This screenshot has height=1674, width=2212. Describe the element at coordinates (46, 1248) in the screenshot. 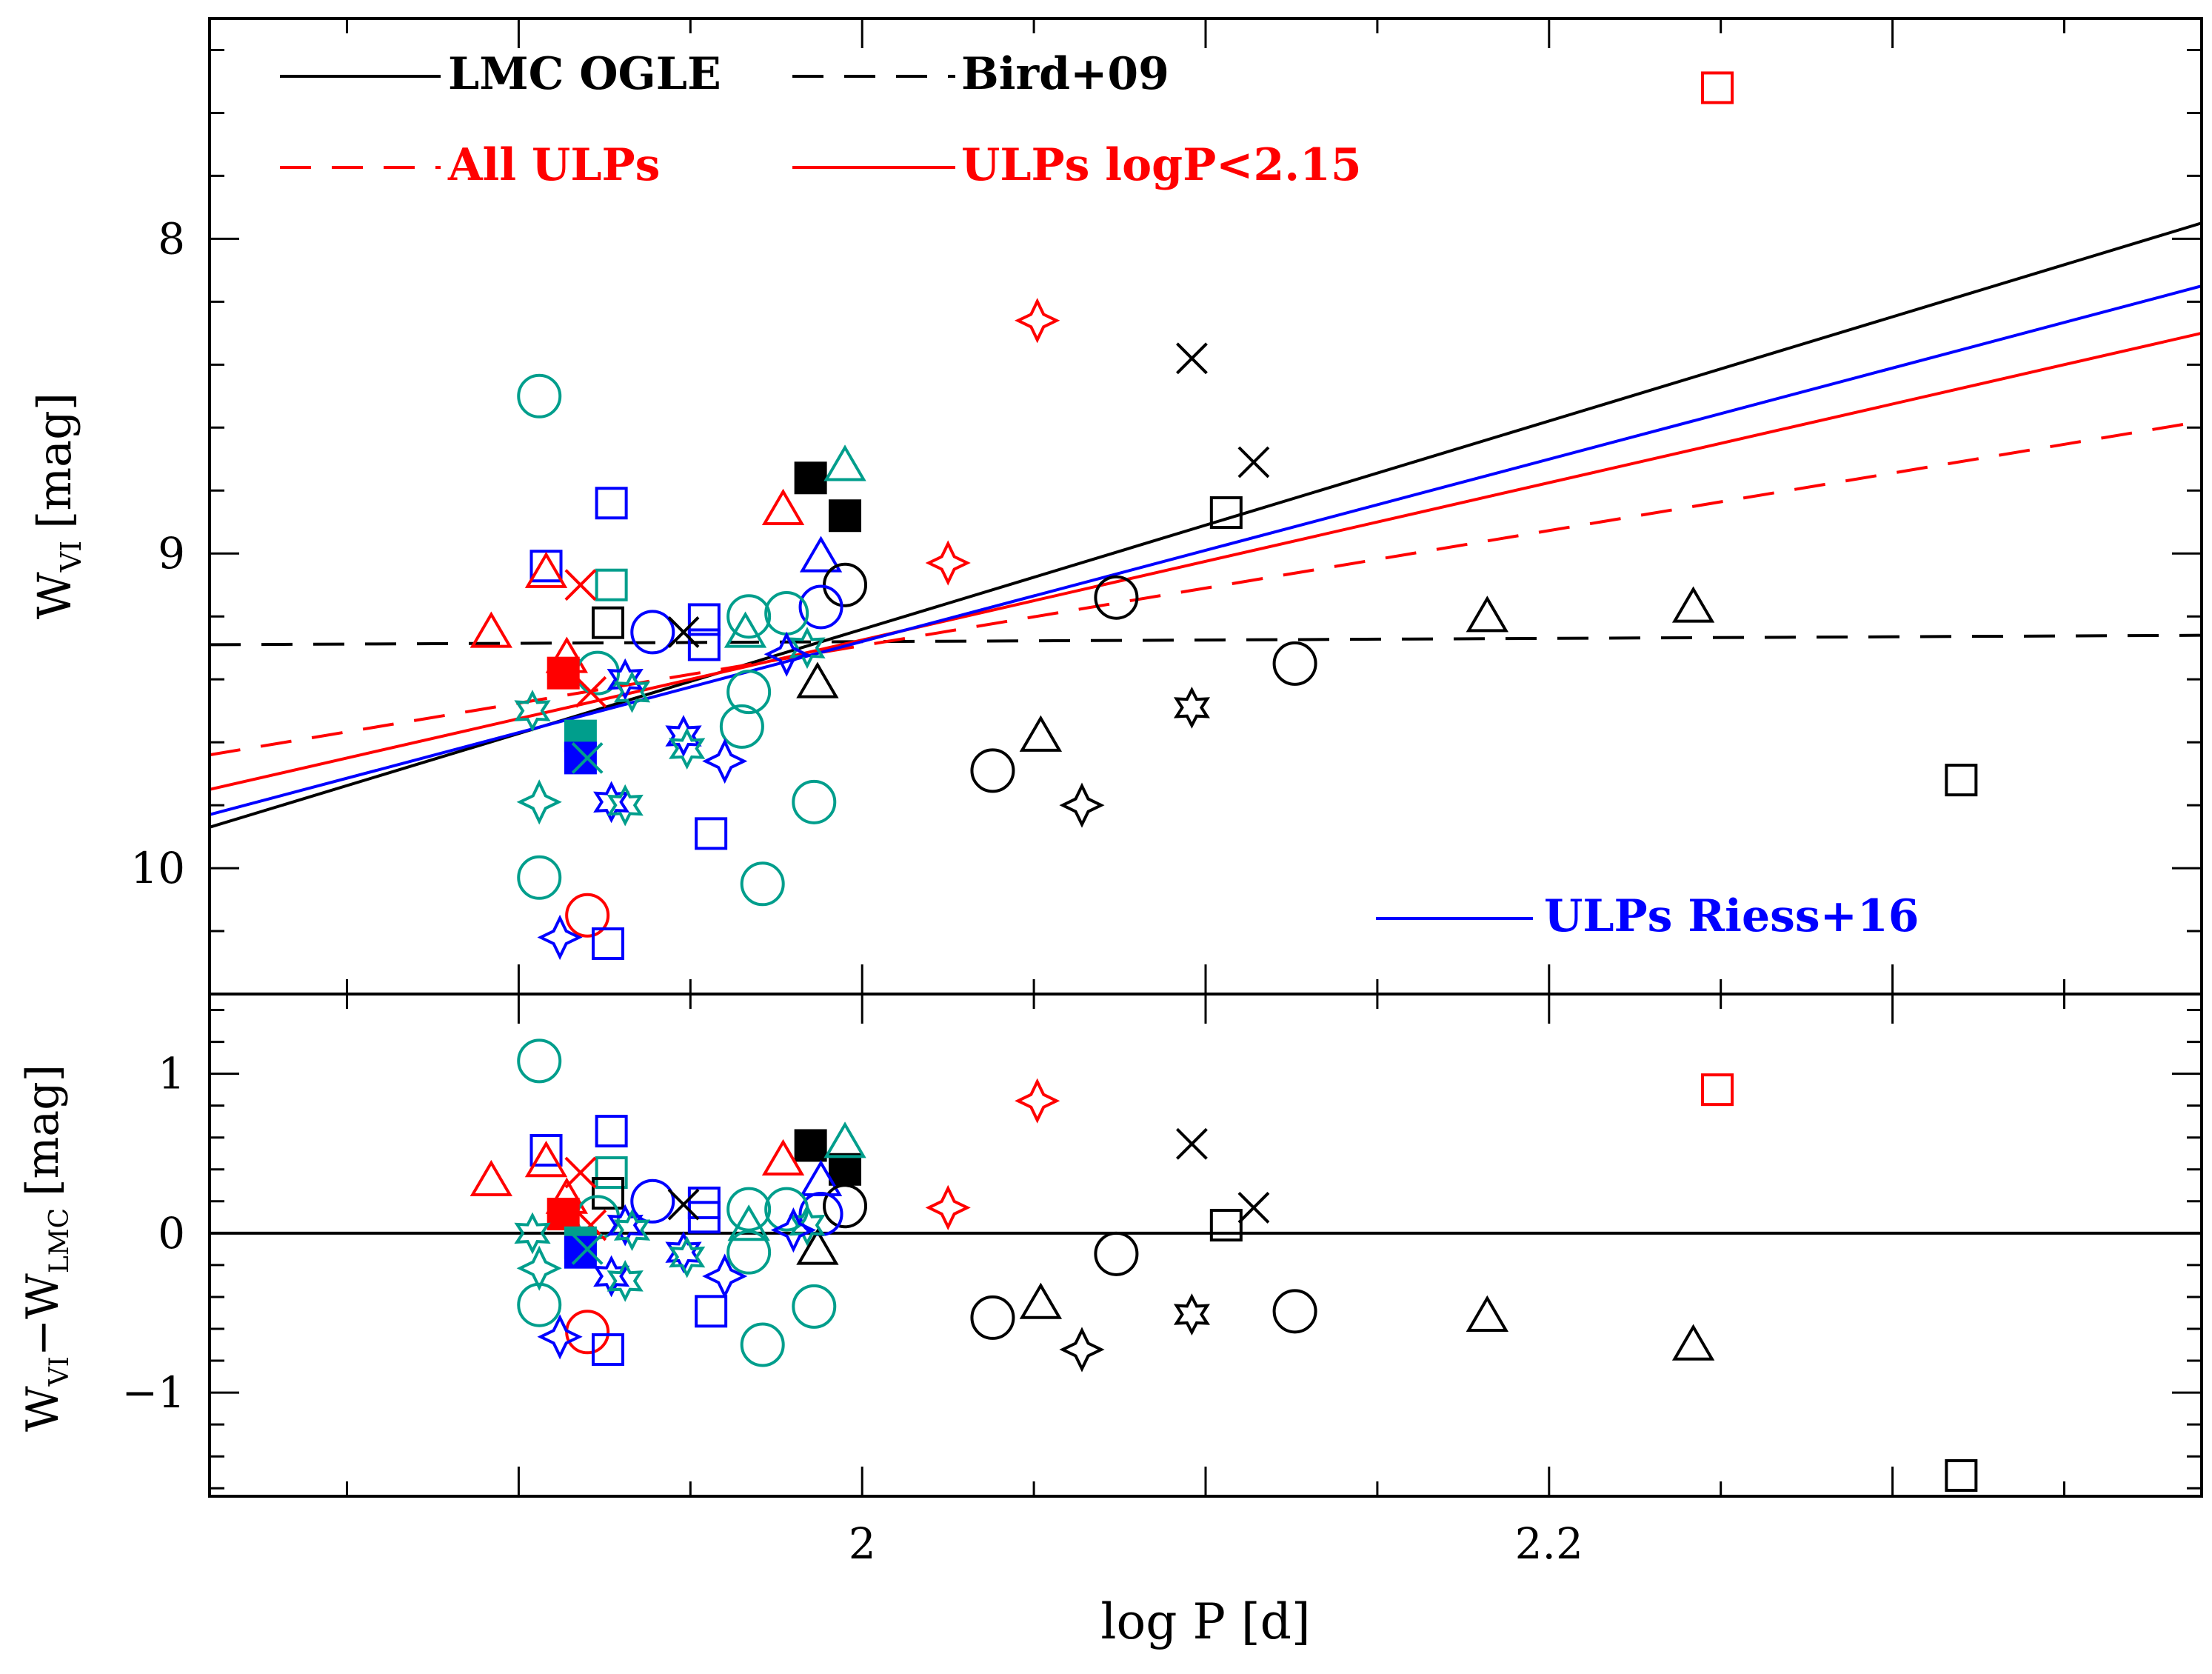

I see `bottom-y-axis-label: WVI−WLMC [mag]` at that location.